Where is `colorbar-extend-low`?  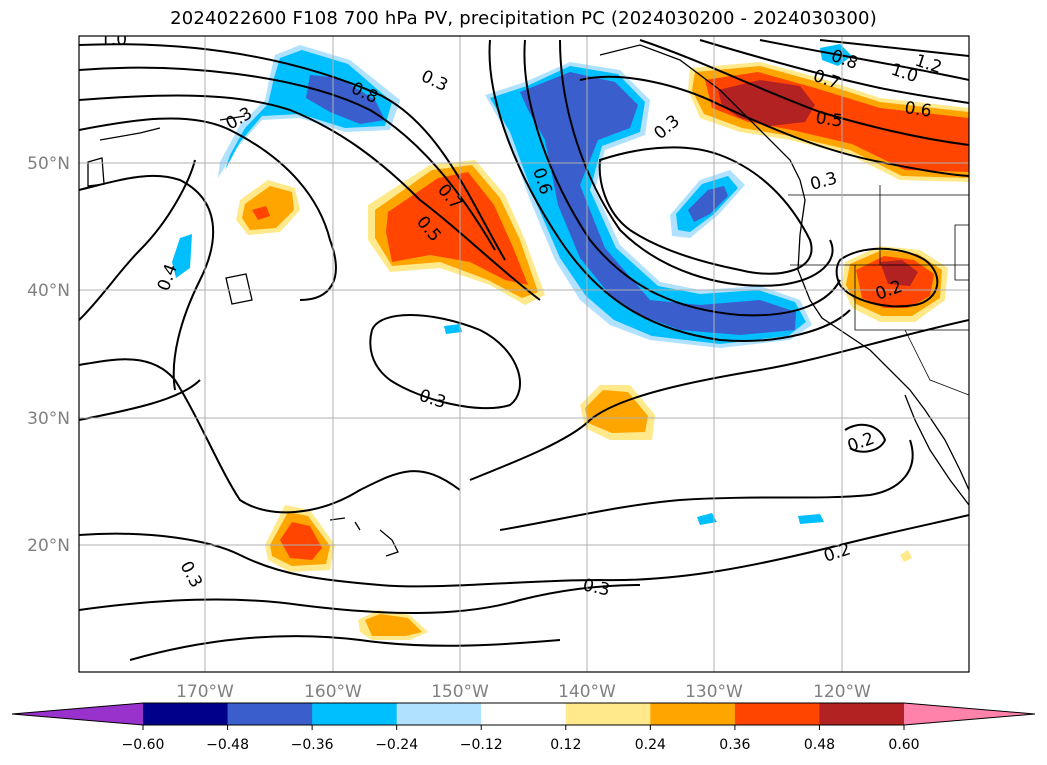
colorbar-extend-low is located at coordinates (77, 714).